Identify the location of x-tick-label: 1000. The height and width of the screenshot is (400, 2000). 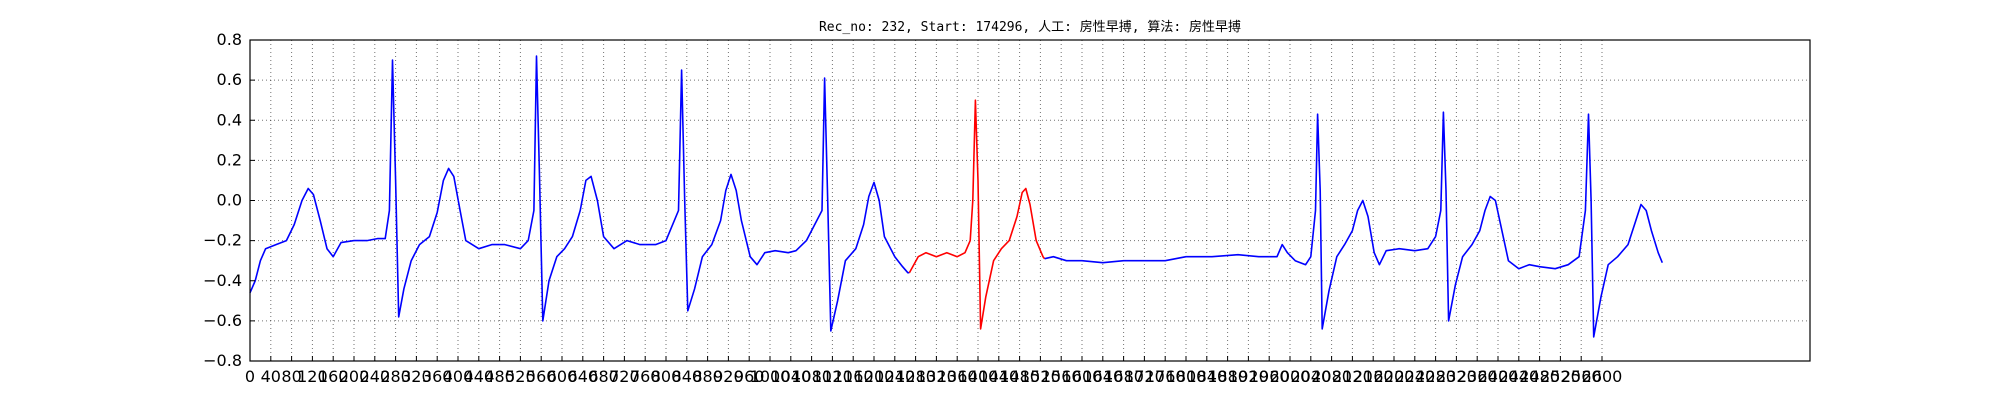
(770, 376).